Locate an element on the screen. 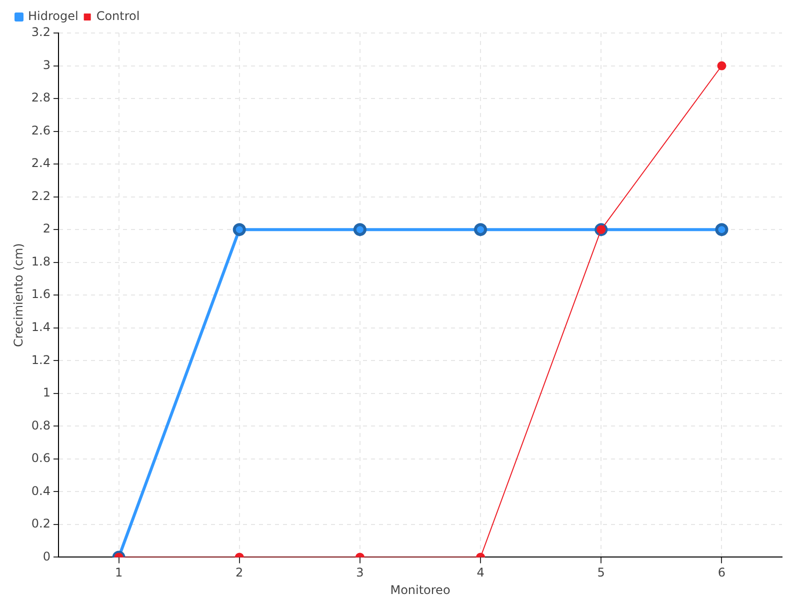 The image size is (800, 600). y-tick-label: 1.4 is located at coordinates (40, 327).